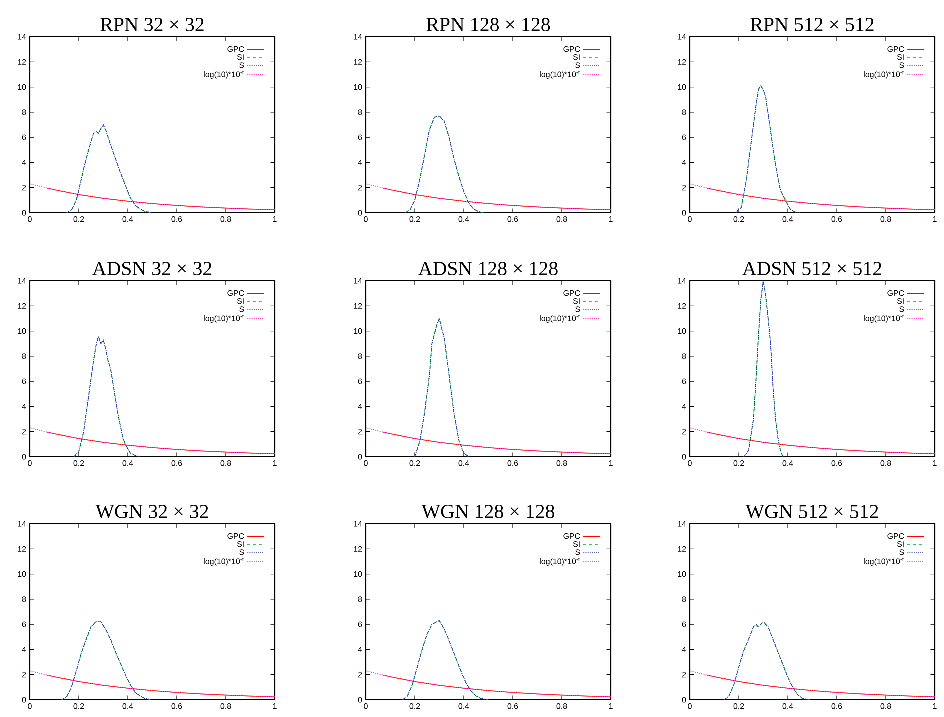 The height and width of the screenshot is (717, 944). Describe the element at coordinates (488, 25) in the screenshot. I see `chart-title: RPN 128 × 128` at that location.